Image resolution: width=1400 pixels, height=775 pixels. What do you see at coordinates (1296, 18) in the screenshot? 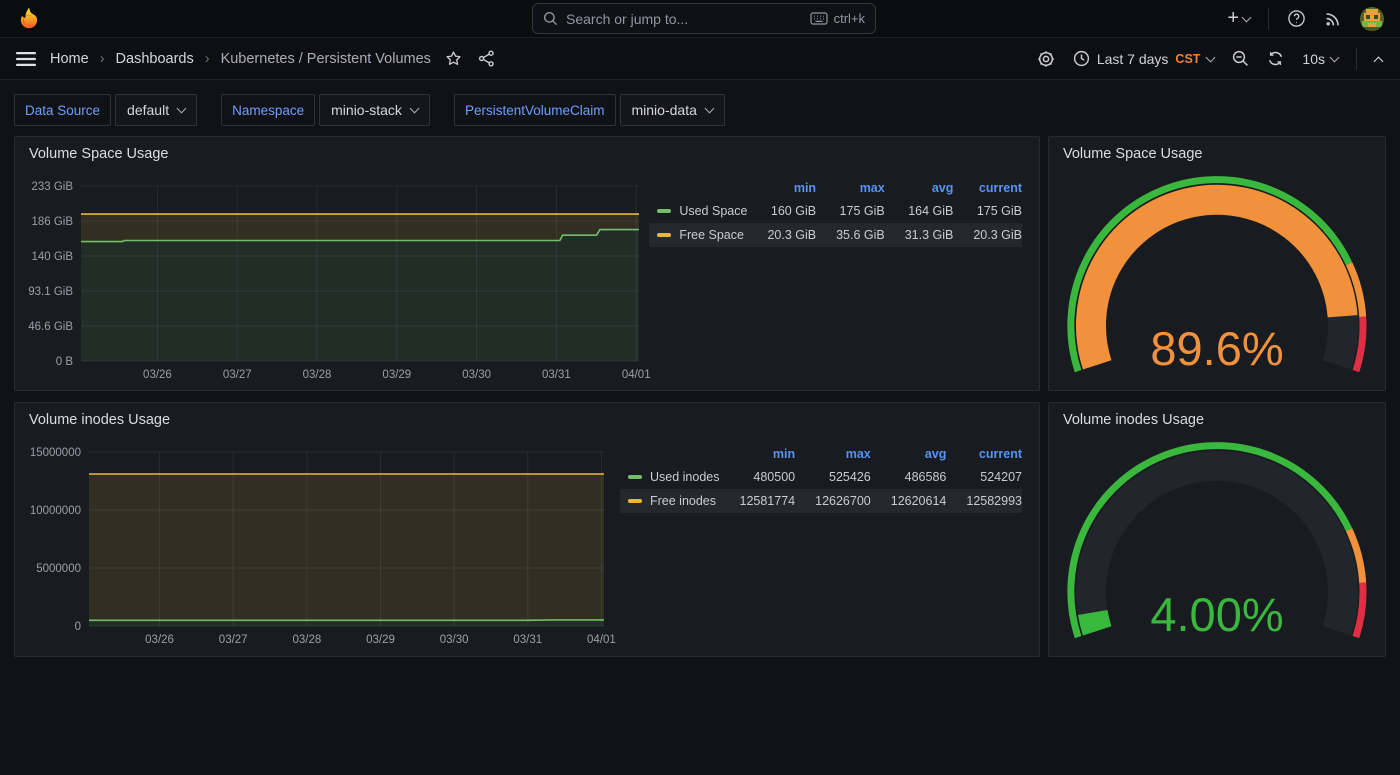
I see `help-icon` at bounding box center [1296, 18].